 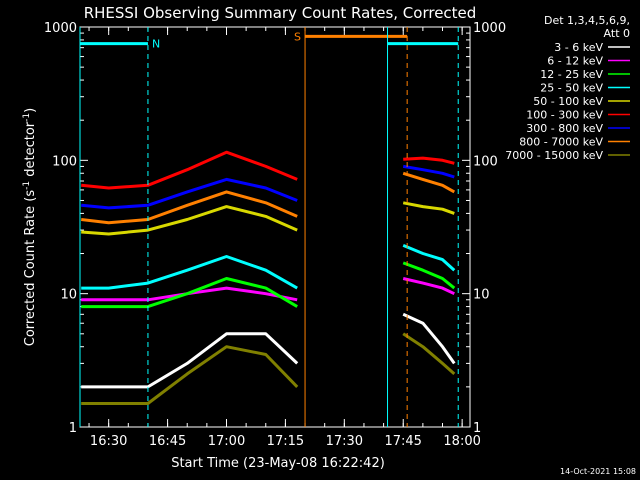 I want to click on series-3-6-kev-line-post-gap, so click(x=429, y=338).